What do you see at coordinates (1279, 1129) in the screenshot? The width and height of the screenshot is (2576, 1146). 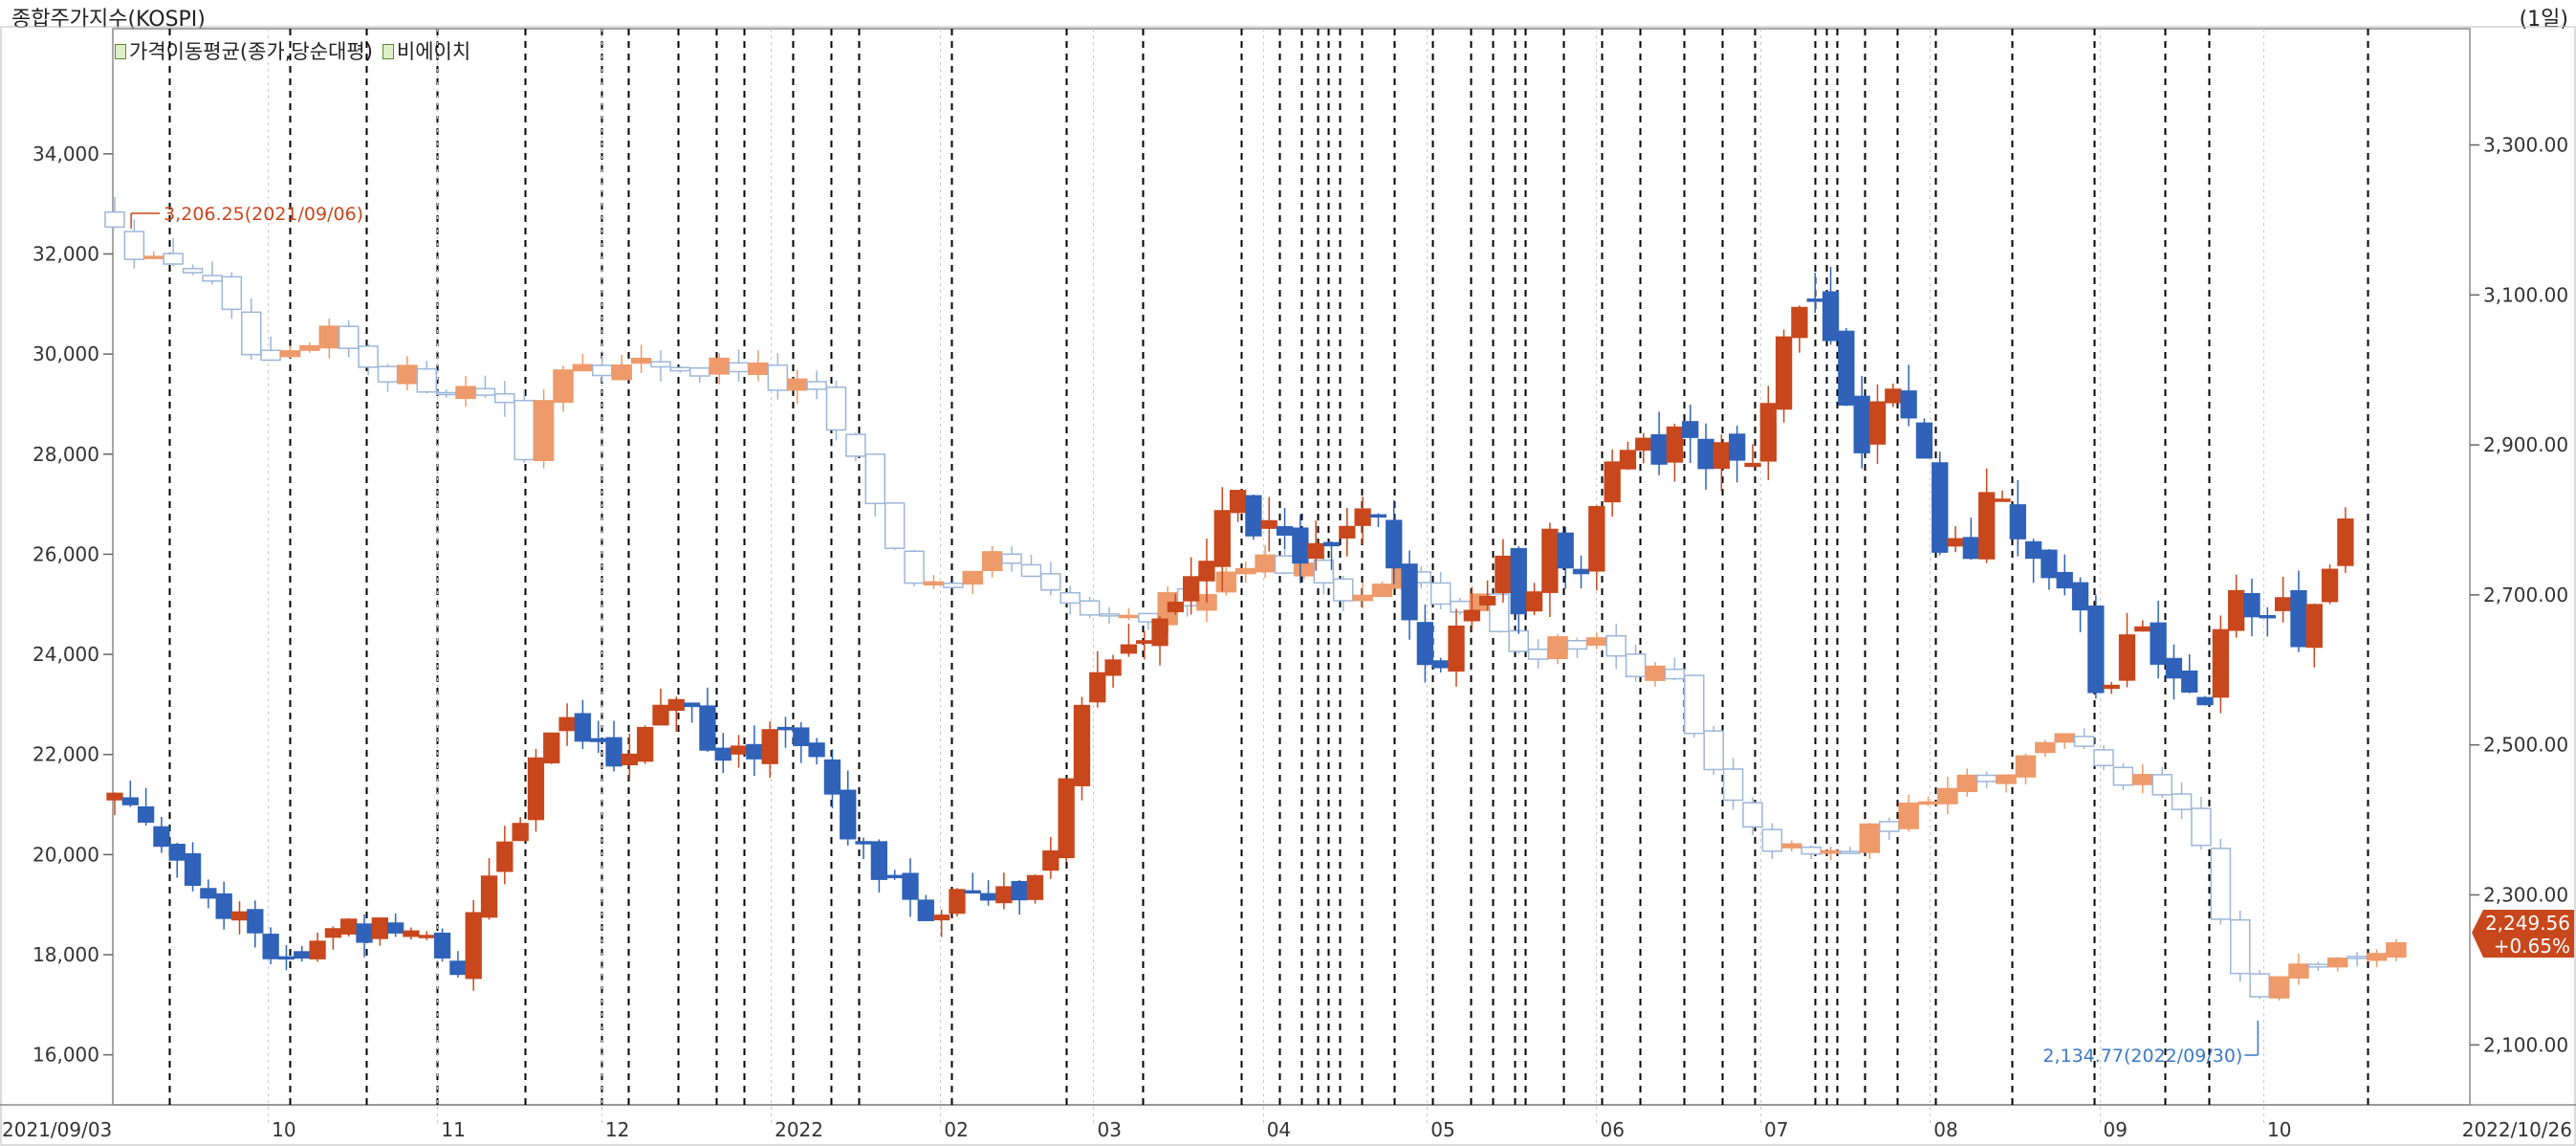 I see `x-tick-label: 04` at bounding box center [1279, 1129].